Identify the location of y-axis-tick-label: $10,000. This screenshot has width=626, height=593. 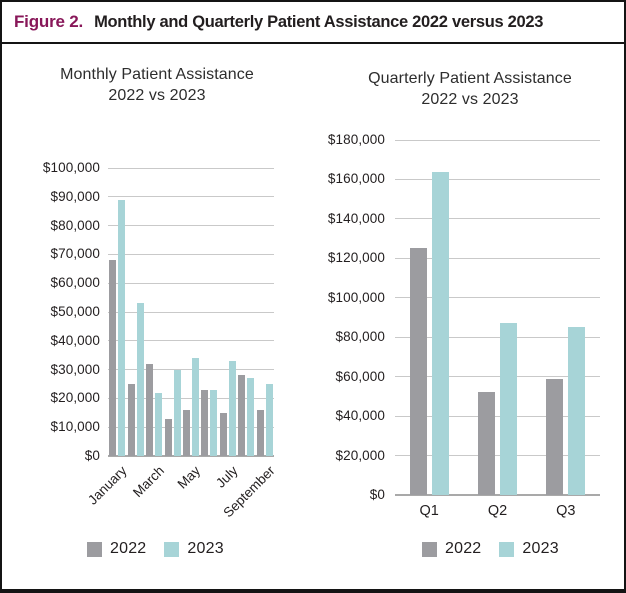
(75, 427).